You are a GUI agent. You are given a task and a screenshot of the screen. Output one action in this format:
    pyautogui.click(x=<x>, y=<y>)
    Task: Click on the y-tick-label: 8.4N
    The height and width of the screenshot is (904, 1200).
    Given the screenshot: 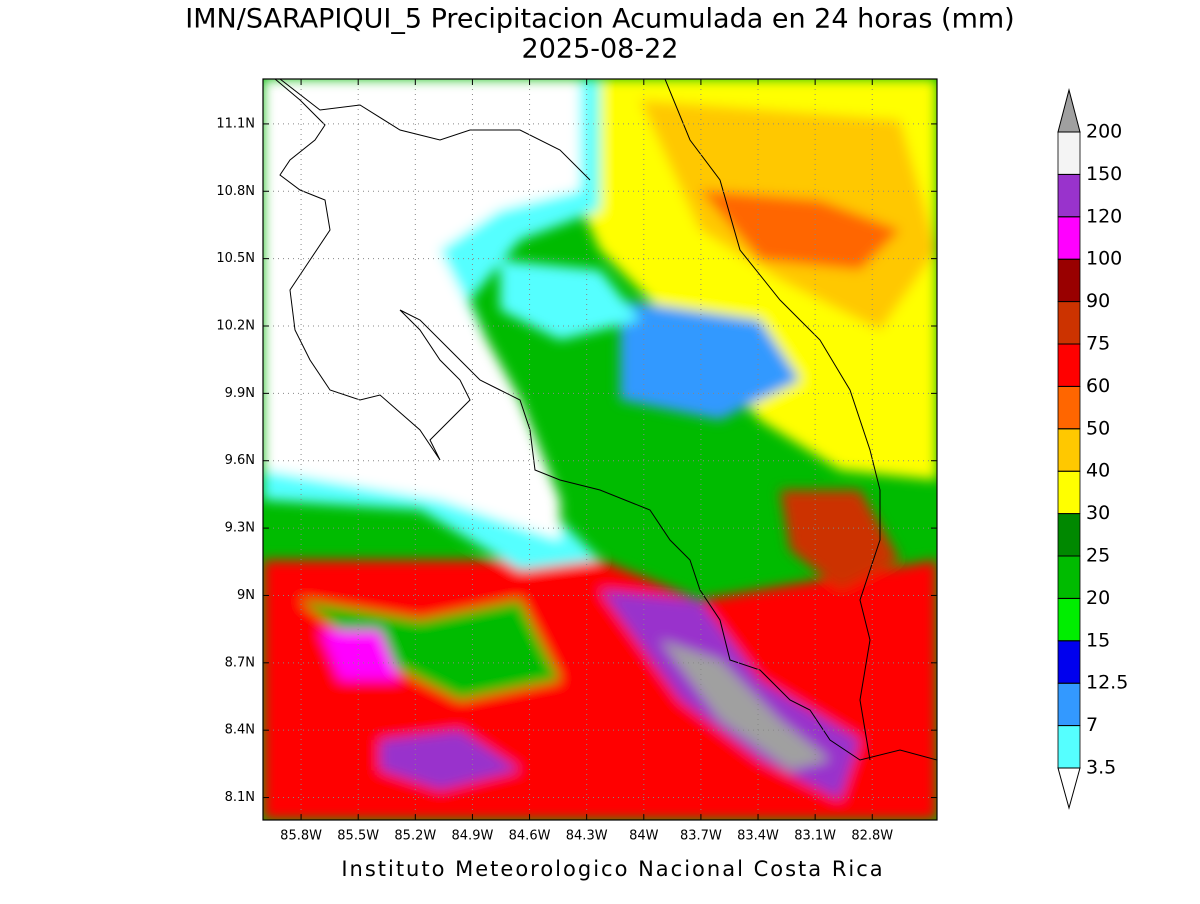 What is the action you would take?
    pyautogui.click(x=240, y=730)
    